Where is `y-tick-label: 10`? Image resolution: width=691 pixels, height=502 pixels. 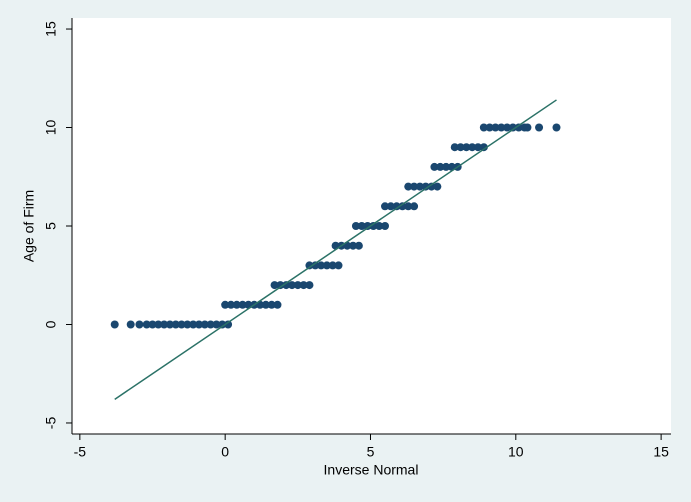
y-tick-label: 10 is located at coordinates (51, 128).